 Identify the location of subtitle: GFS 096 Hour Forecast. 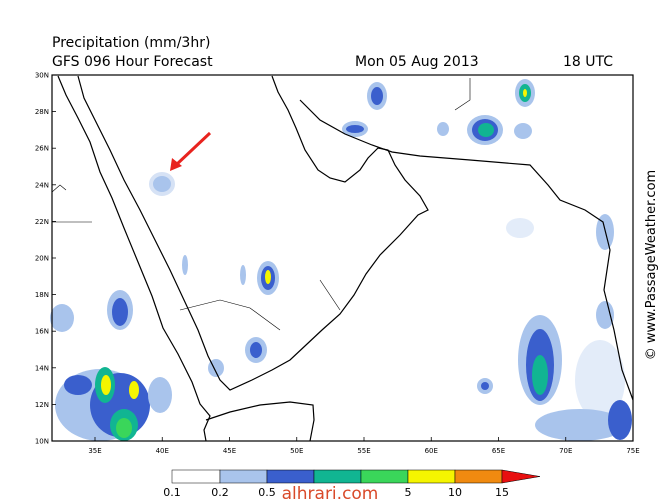
(132, 62).